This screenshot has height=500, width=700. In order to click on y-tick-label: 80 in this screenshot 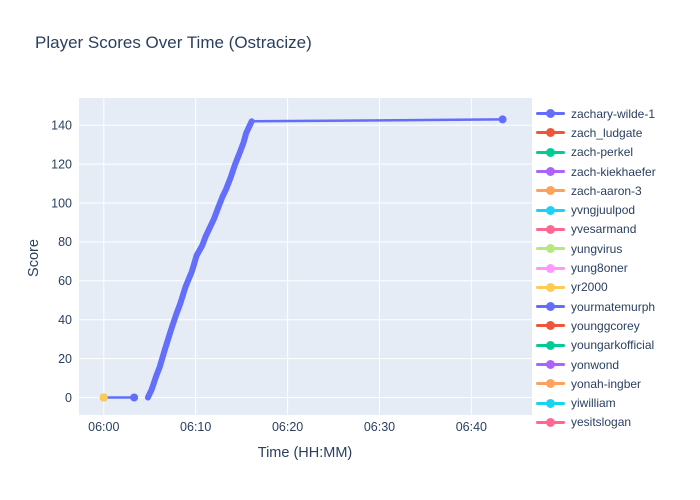, I will do `click(65, 242)`.